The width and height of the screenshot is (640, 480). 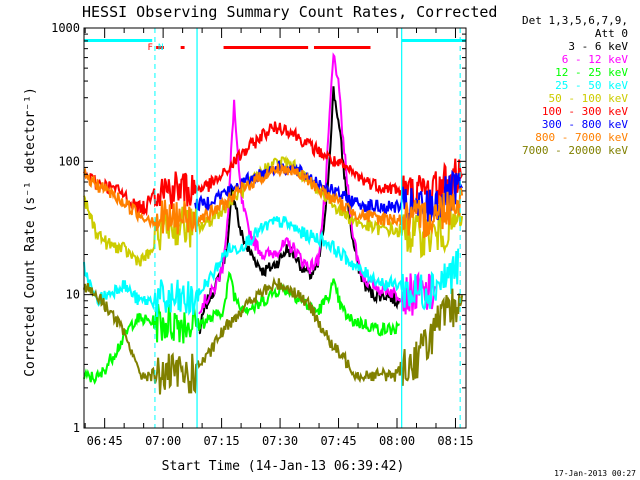 I want to click on legend-entry-5: 100 - 300 keV, so click(x=585, y=111).